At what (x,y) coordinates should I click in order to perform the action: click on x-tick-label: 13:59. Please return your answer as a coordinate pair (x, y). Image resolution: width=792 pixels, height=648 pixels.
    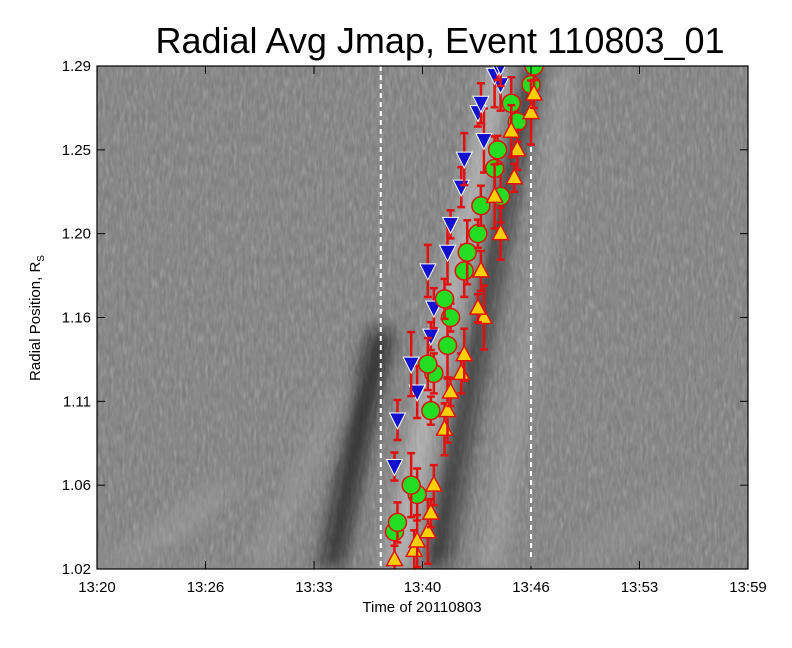
    Looking at the image, I should click on (748, 587).